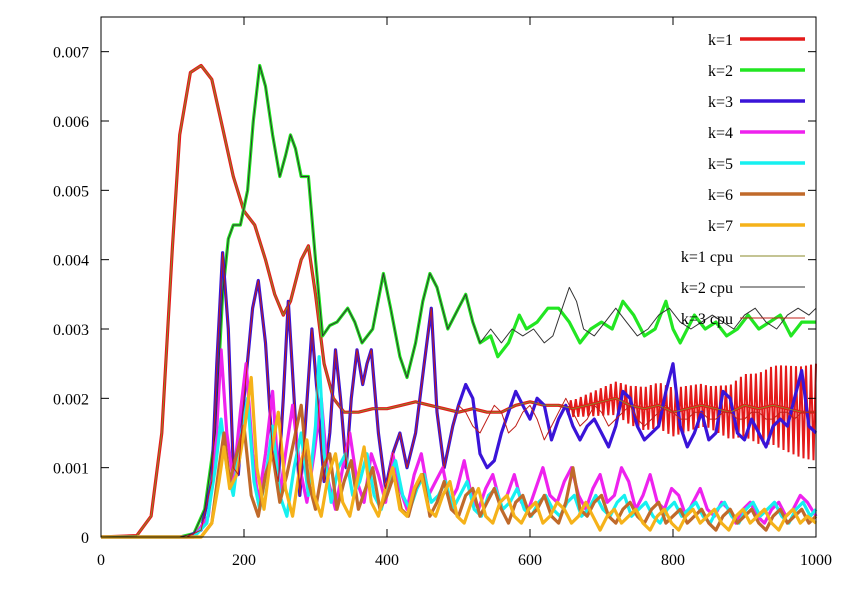 This screenshot has height=597, width=851. Describe the element at coordinates (673, 560) in the screenshot. I see `x-tick-label: 800` at that location.